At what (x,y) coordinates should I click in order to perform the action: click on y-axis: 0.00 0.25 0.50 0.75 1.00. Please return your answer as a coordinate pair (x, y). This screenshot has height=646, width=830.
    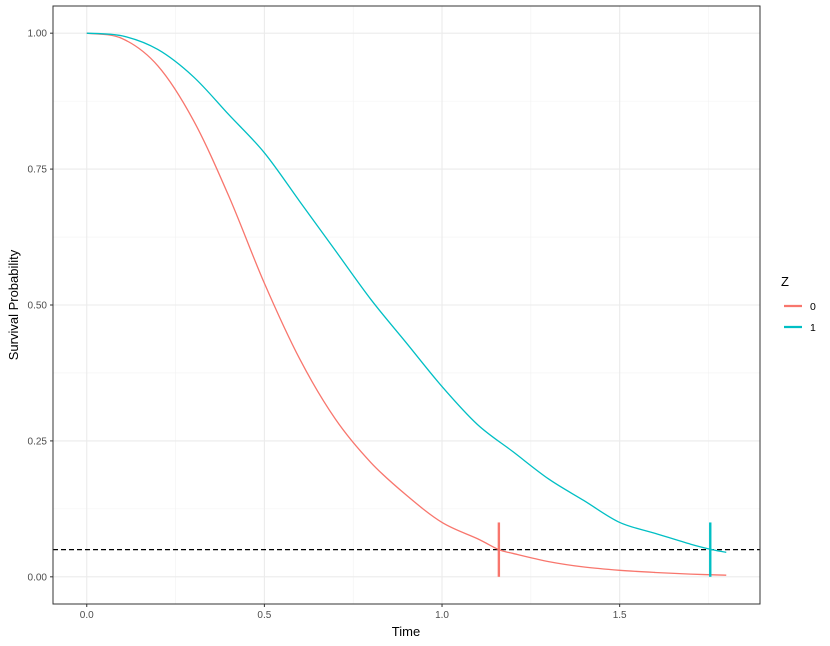
    Looking at the image, I should click on (40, 306).